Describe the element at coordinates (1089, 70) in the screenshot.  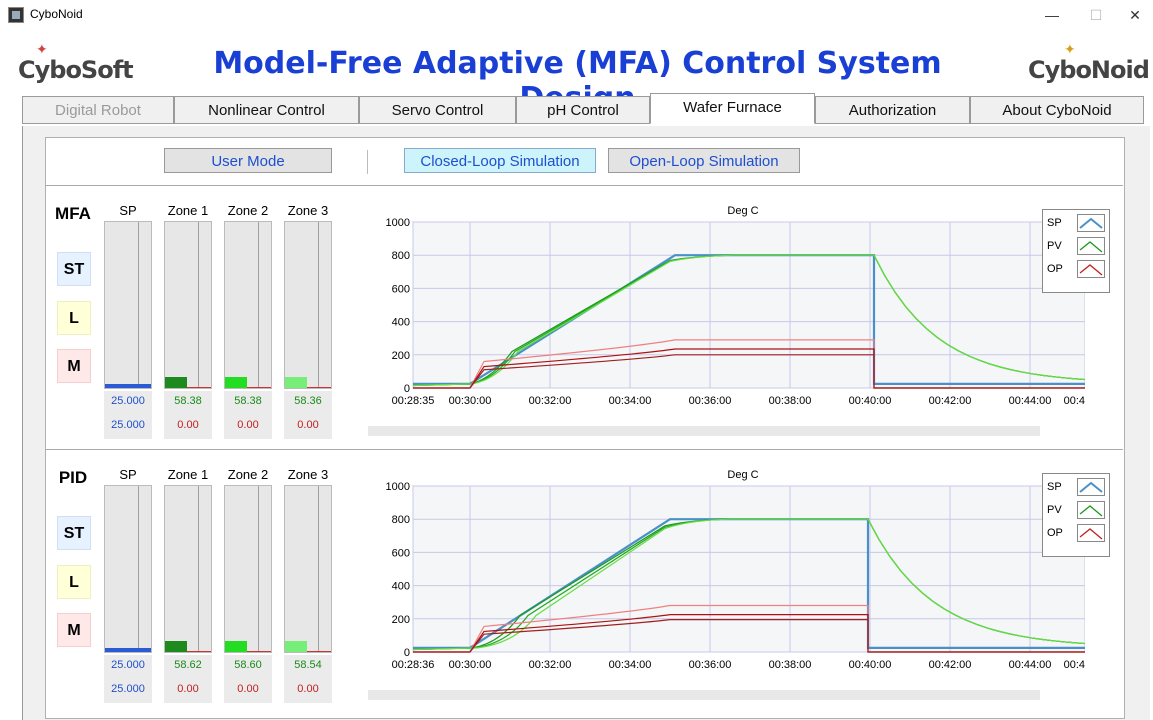
I see `cybonoid-logo-text: CyboNoid` at that location.